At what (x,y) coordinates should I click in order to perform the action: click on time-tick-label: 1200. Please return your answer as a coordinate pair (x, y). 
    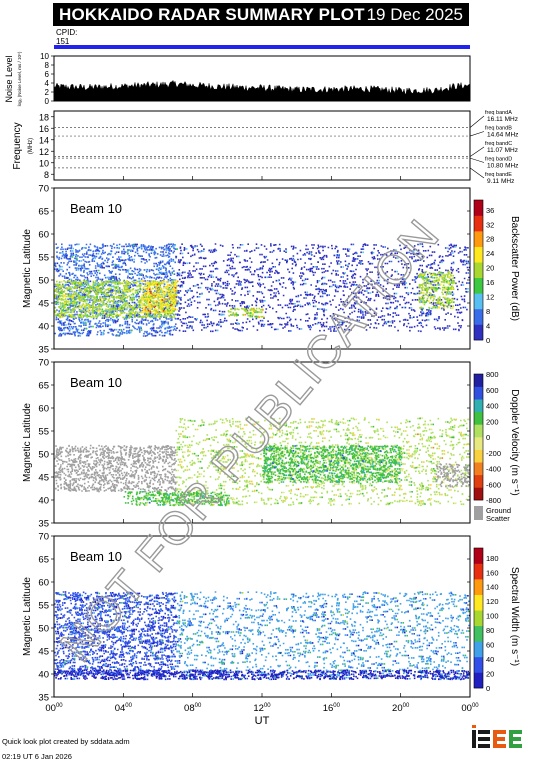
    Looking at the image, I should click on (262, 708).